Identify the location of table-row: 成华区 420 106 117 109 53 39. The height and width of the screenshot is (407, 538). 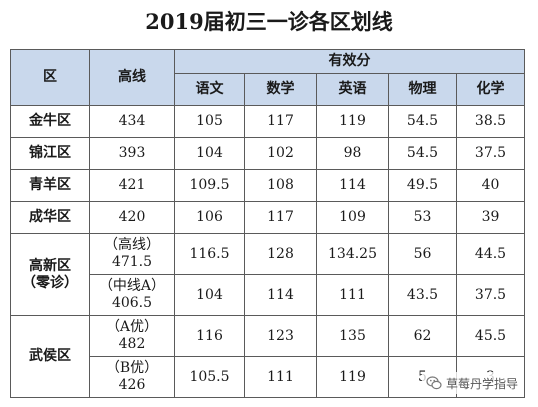
(268, 217).